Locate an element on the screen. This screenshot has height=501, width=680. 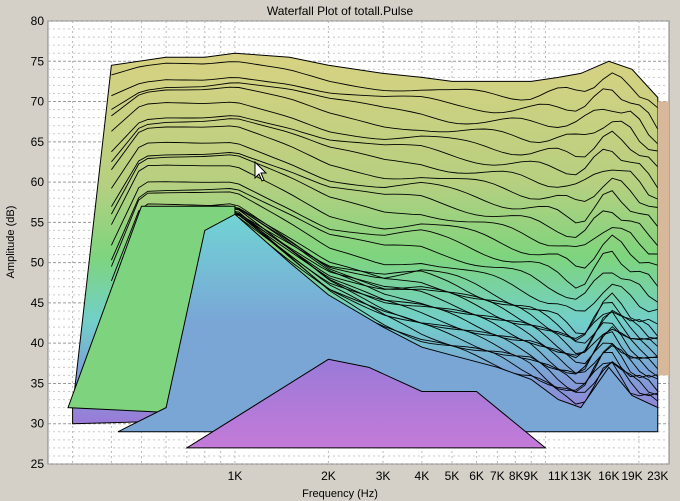
right-edge-slab is located at coordinates (663, 238).